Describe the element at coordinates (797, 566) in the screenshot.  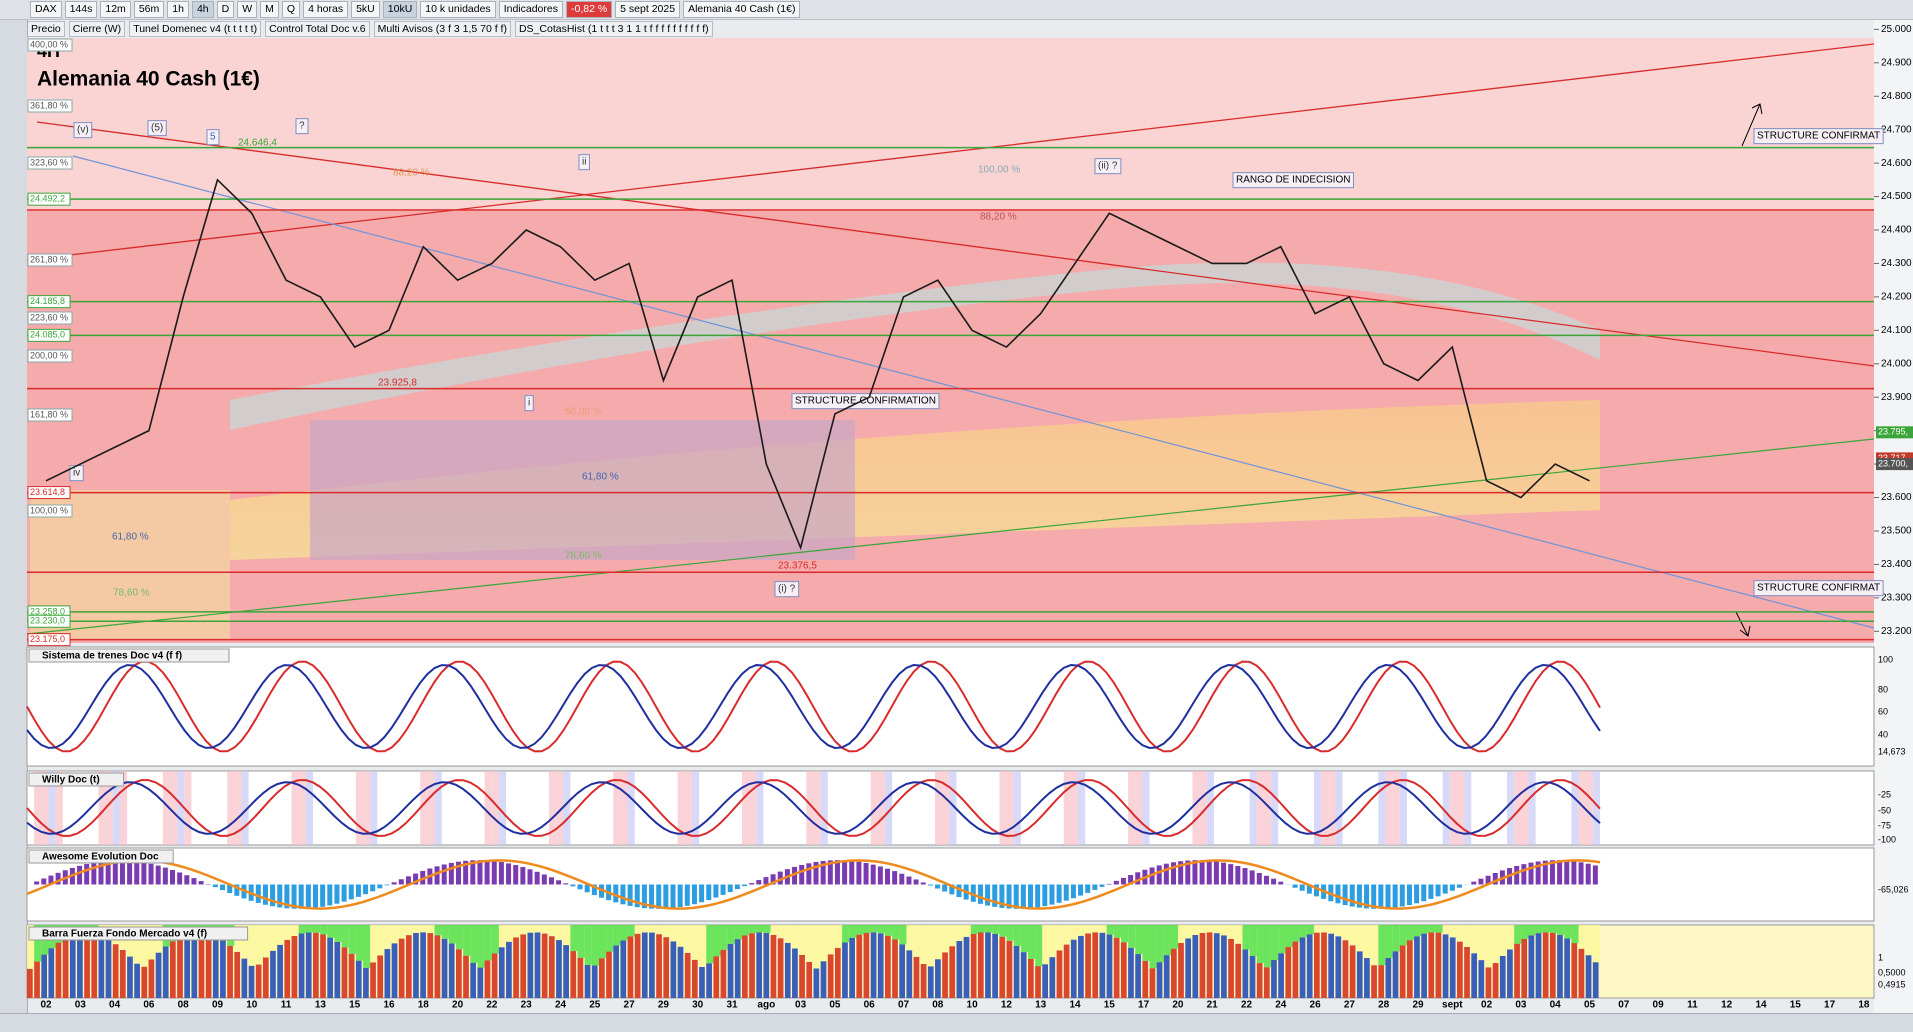
I see `annotation: 23.376,5` at that location.